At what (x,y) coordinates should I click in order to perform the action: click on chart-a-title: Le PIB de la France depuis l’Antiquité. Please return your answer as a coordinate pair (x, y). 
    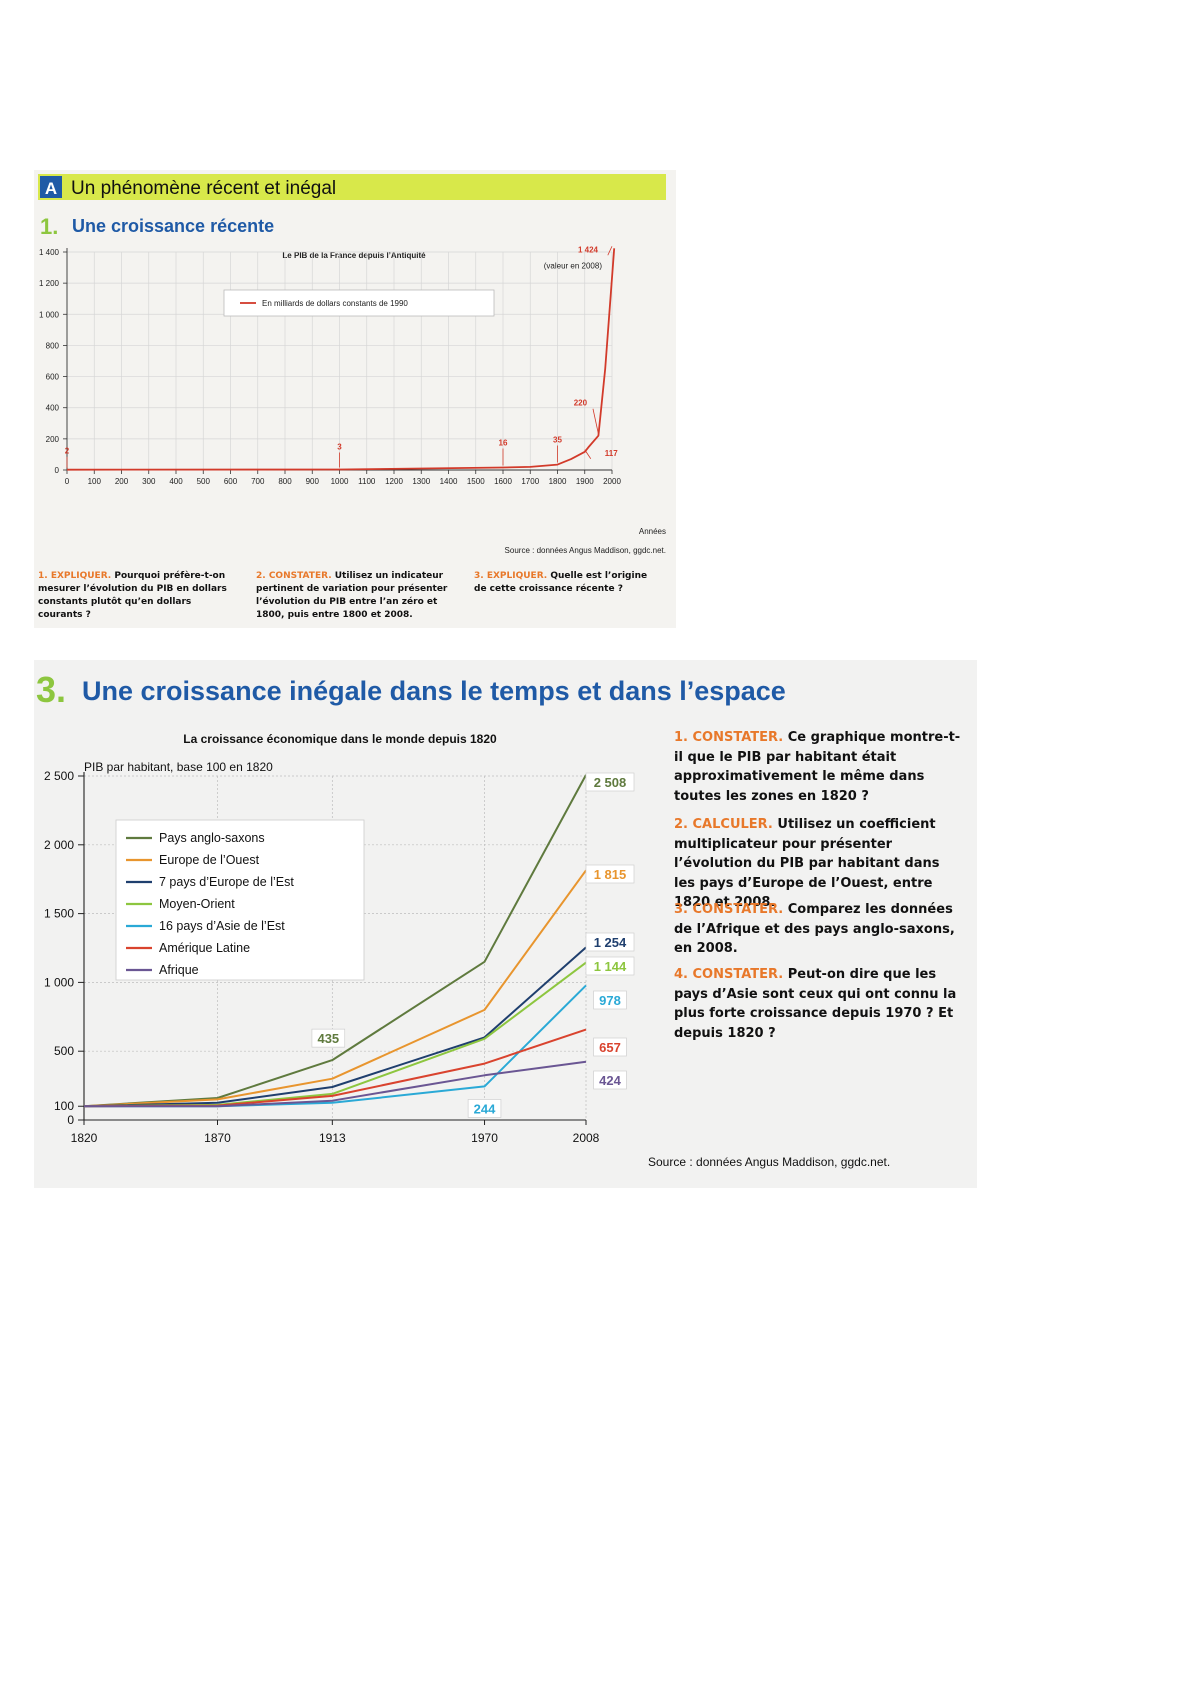
    Looking at the image, I should click on (354, 255).